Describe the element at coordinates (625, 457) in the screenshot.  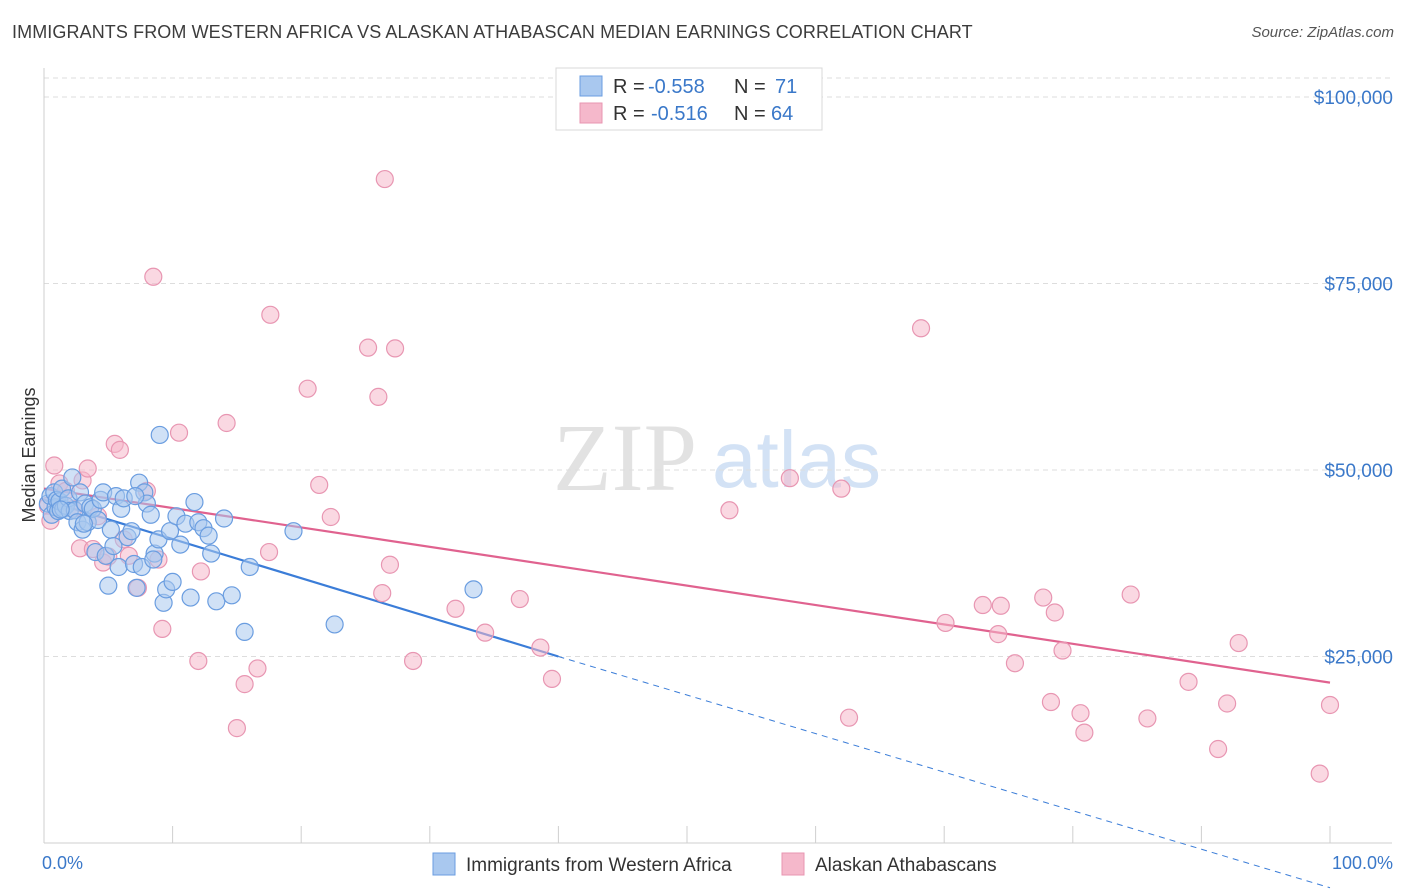
I see `watermark-zip: ZIP` at that location.